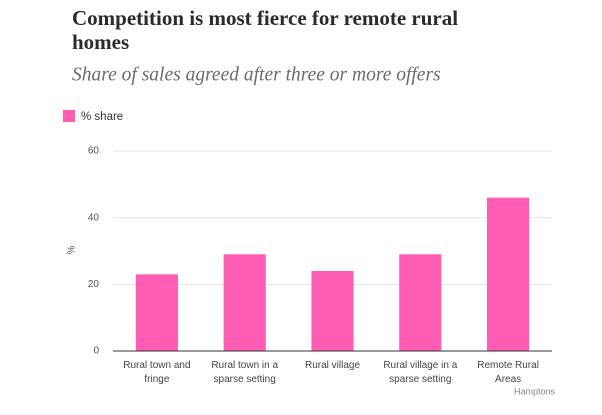  I want to click on y-tick-label: 40, so click(94, 217).